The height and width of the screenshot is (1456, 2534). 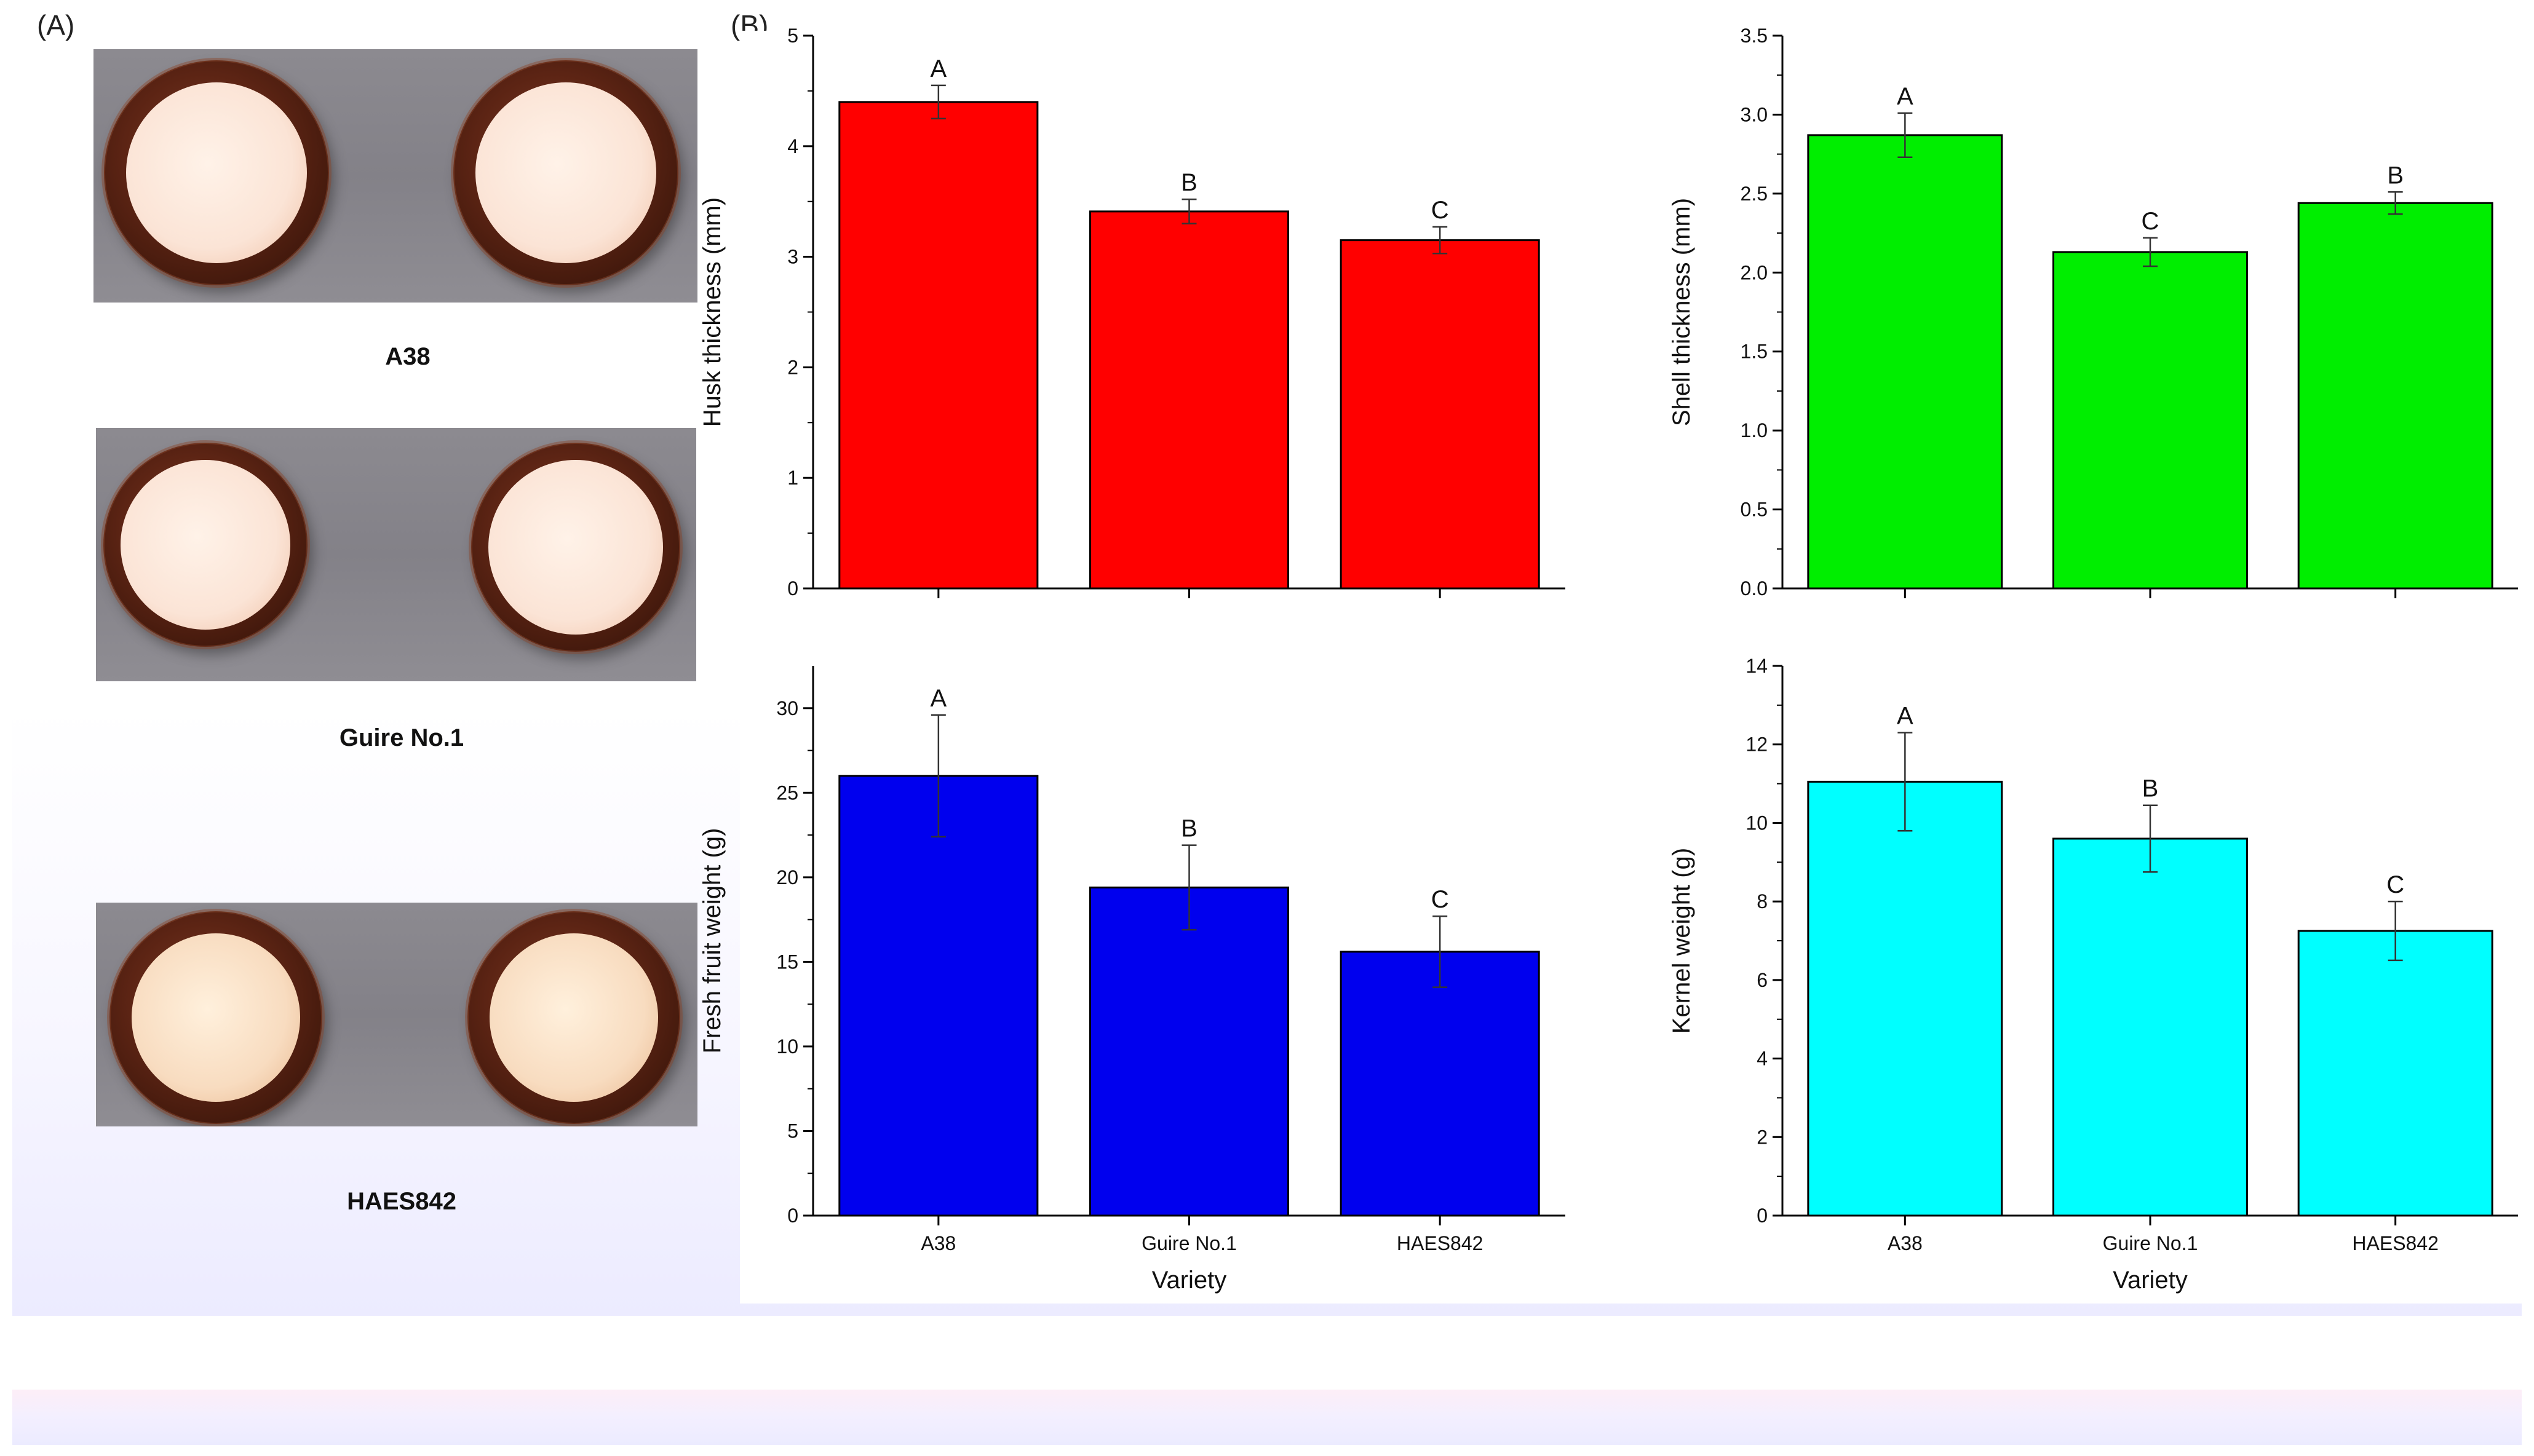 I want to click on y-tick-label: 8, so click(x=1762, y=901).